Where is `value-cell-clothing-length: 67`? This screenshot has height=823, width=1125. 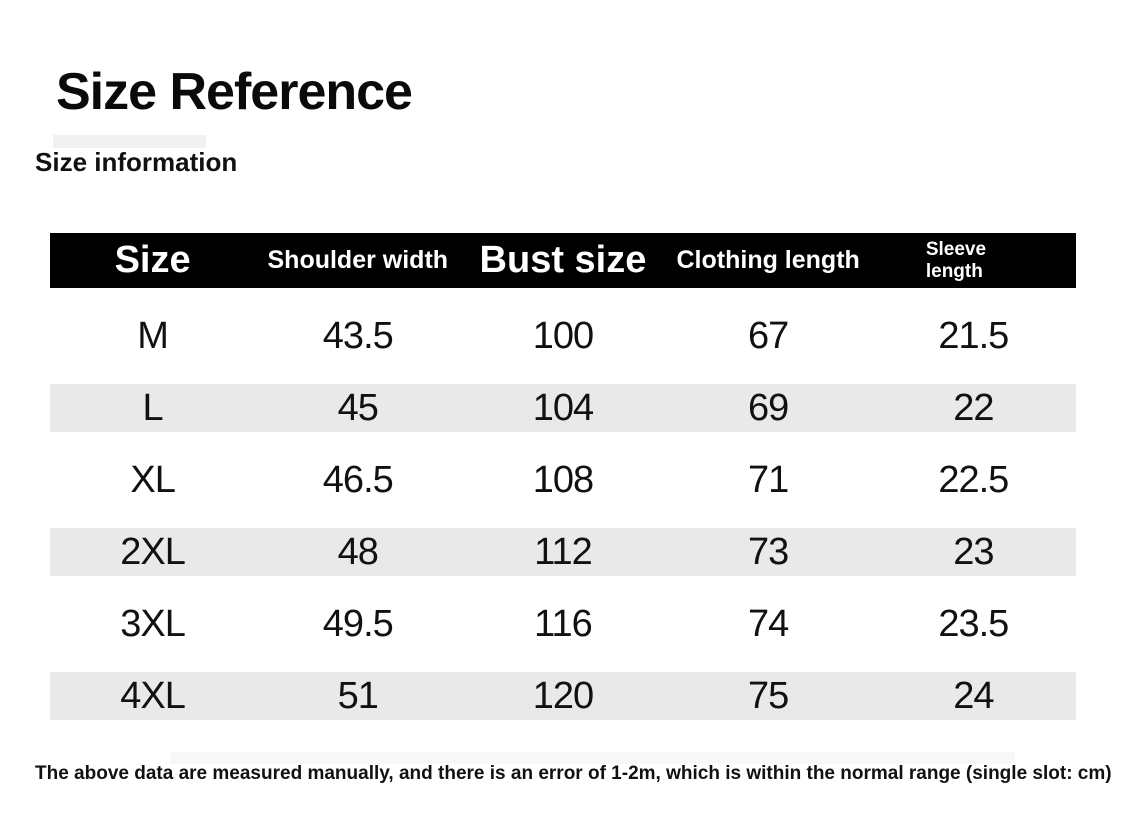
value-cell-clothing-length: 67 is located at coordinates (768, 335).